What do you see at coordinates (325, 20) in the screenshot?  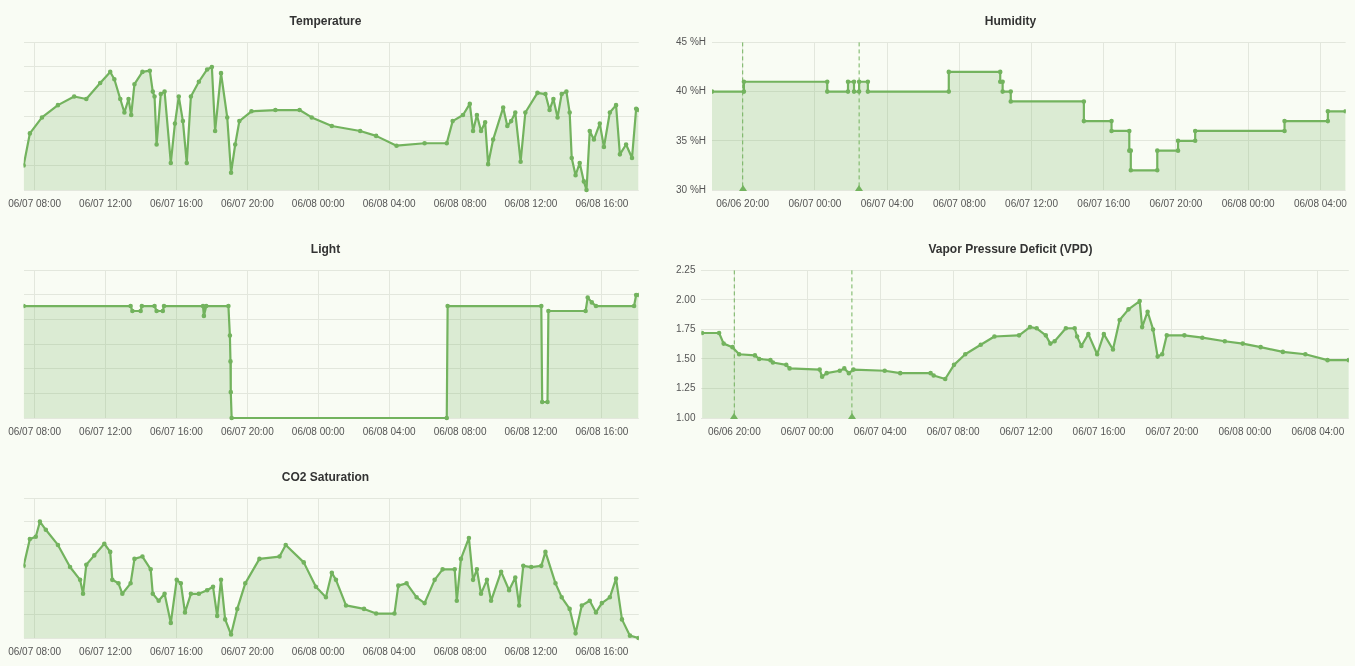 I see `chart-title: Temperature` at bounding box center [325, 20].